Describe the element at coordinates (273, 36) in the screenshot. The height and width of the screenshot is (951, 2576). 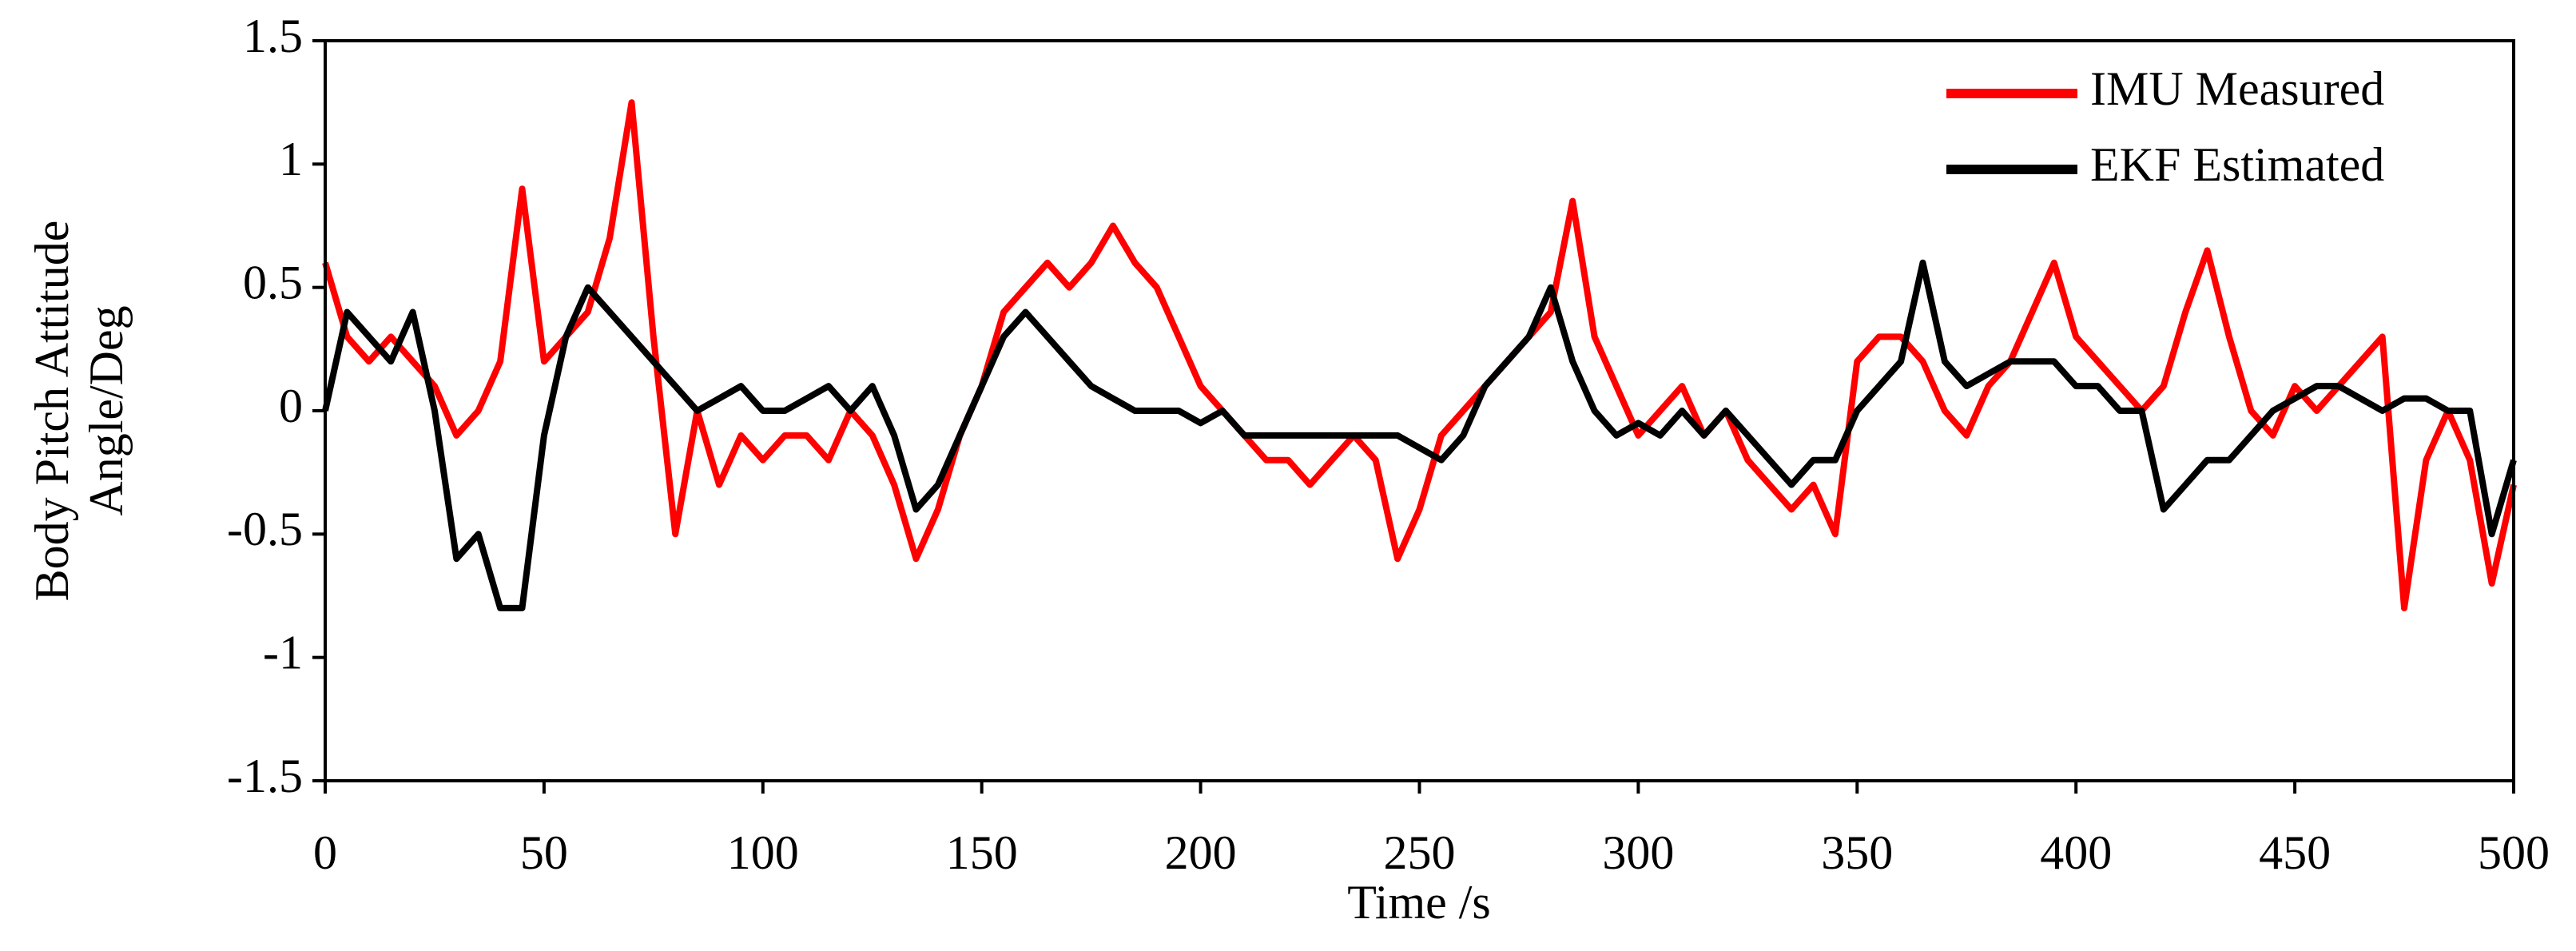
I see `y-tick-label: 1.5` at that location.